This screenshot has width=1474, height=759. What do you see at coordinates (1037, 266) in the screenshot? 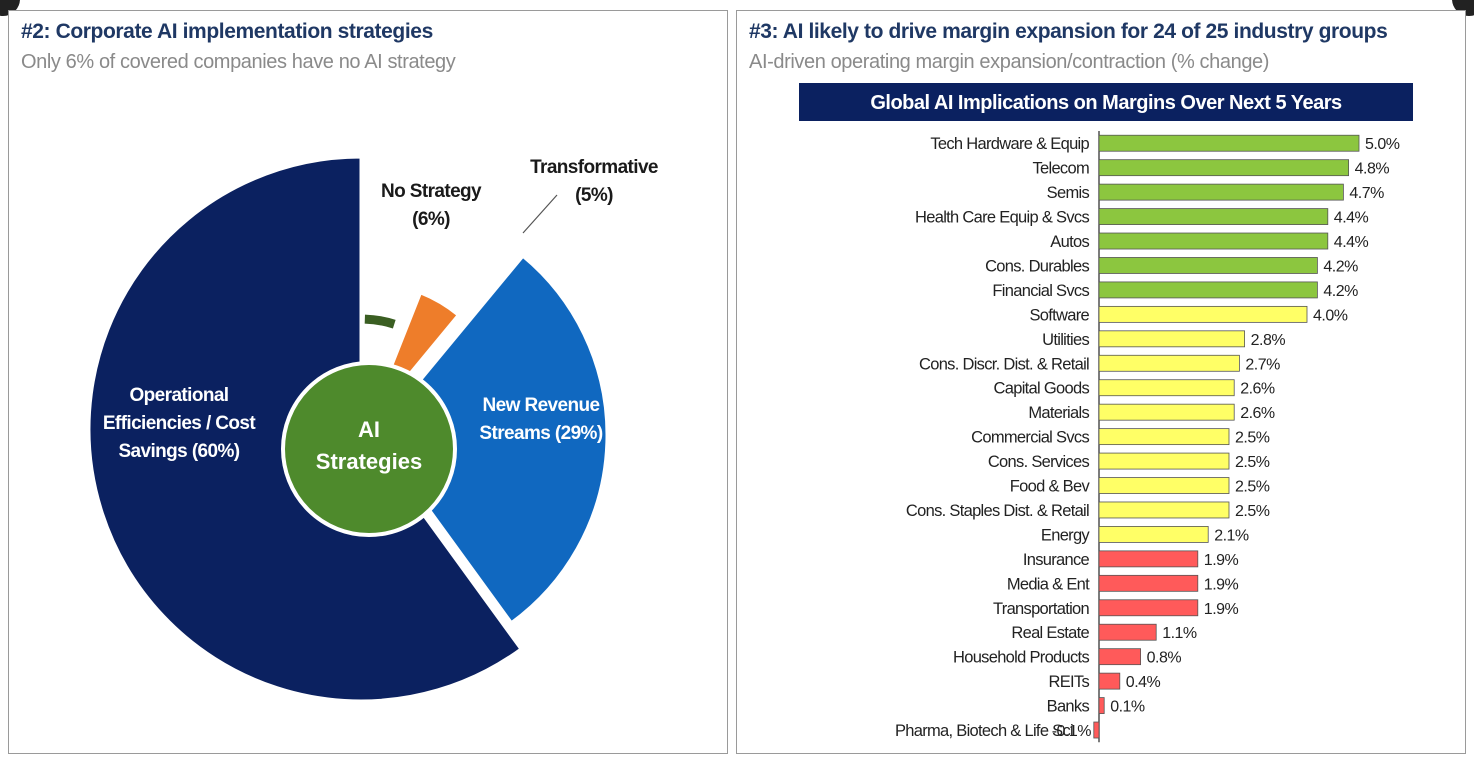
I see `bar-category-label: Cons. Durables` at bounding box center [1037, 266].